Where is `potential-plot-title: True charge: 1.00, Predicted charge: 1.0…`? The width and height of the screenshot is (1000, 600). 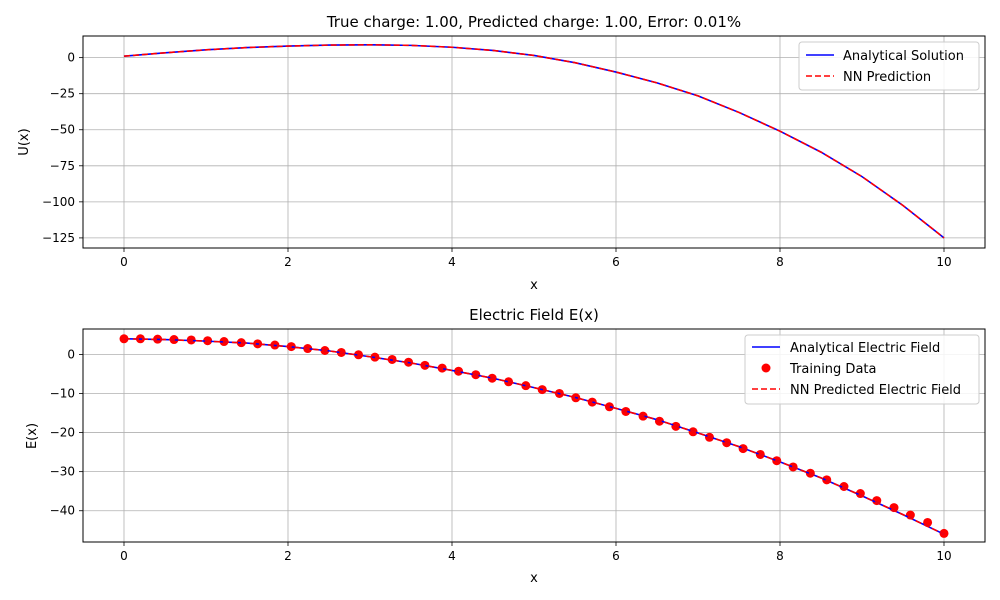
potential-plot-title: True charge: 1.00, Predicted charge: 1.0… is located at coordinates (533, 22).